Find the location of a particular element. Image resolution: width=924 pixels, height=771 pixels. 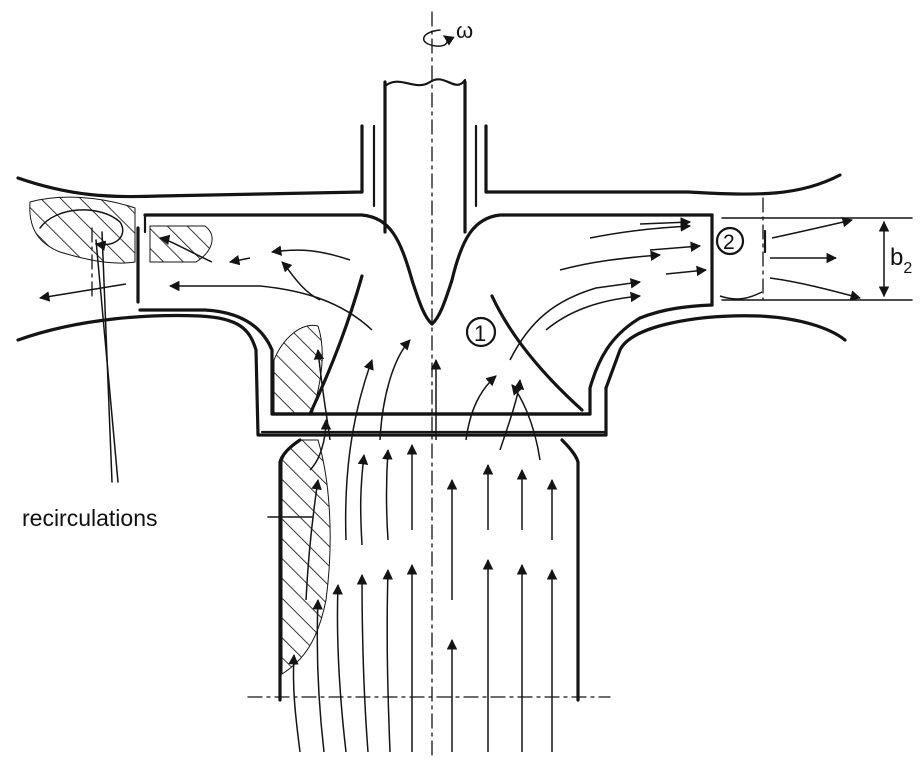

rotation-arrow-icon is located at coordinates (439, 38).